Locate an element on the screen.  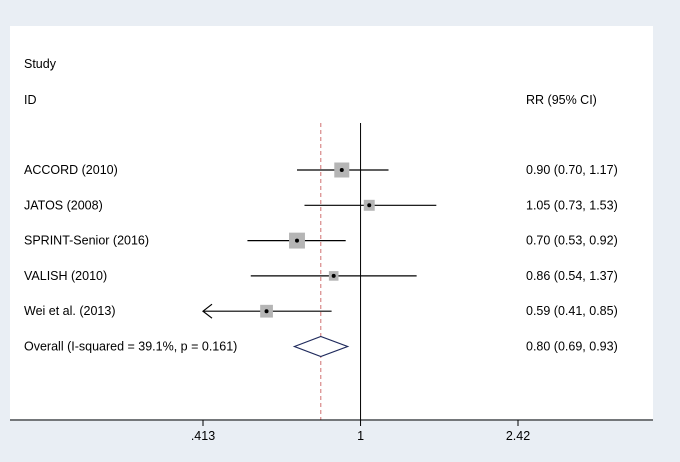
overall-diamond is located at coordinates (321, 346).